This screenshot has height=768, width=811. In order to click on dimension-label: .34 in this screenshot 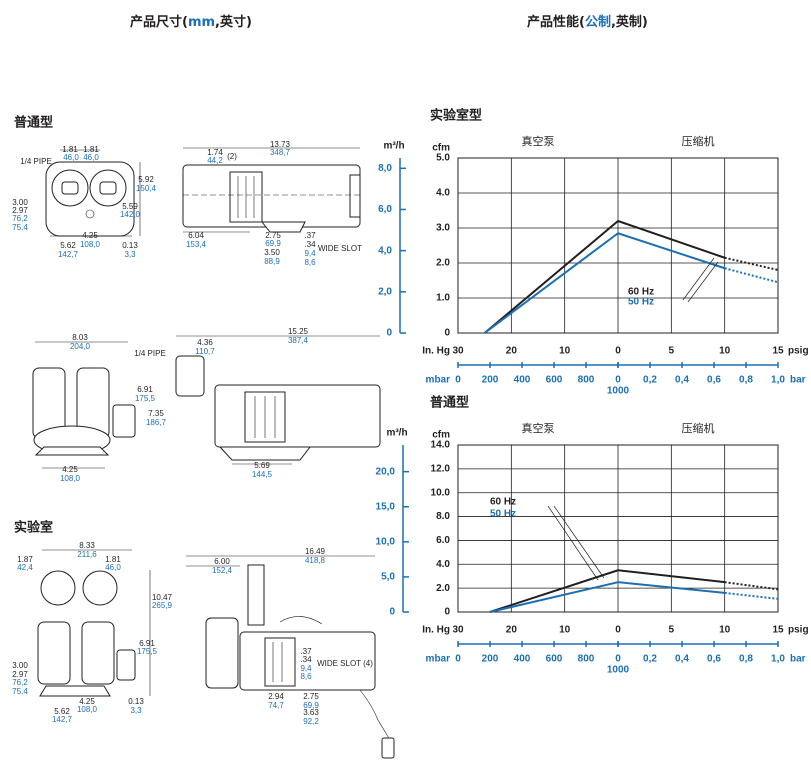, I will do `click(306, 659)`.